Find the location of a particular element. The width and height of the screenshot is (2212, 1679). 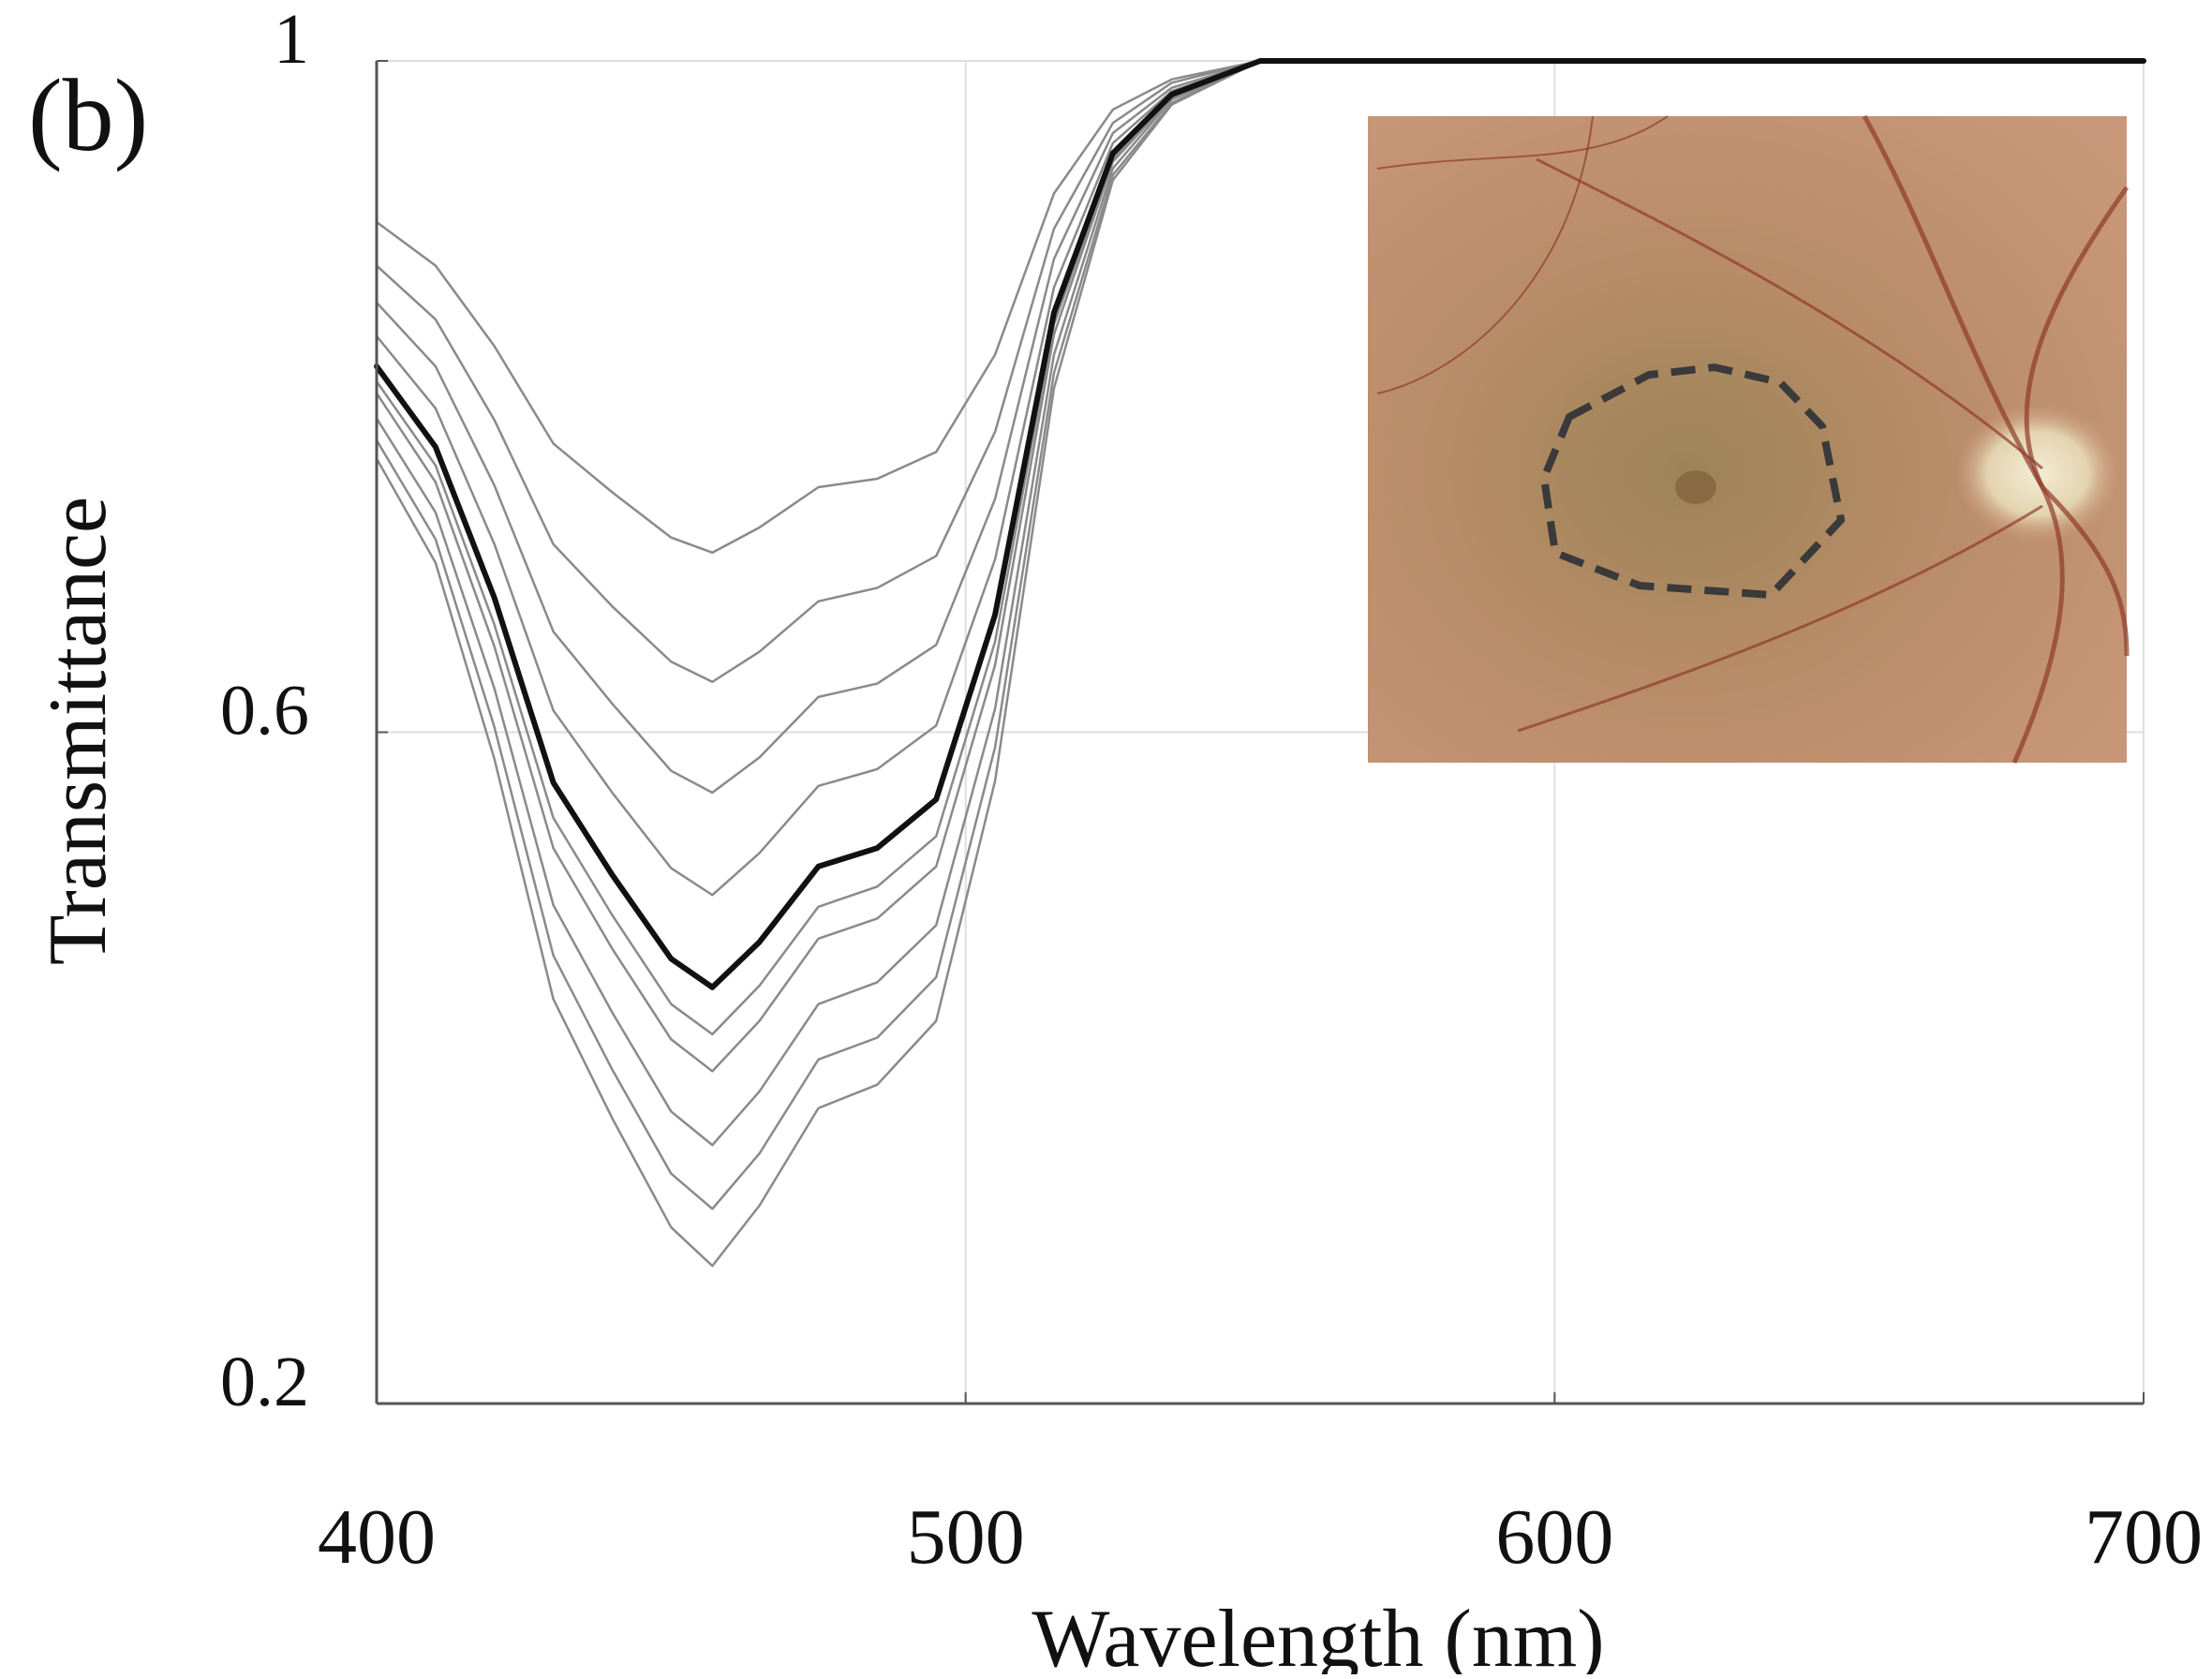

fovea is located at coordinates (1695, 487).